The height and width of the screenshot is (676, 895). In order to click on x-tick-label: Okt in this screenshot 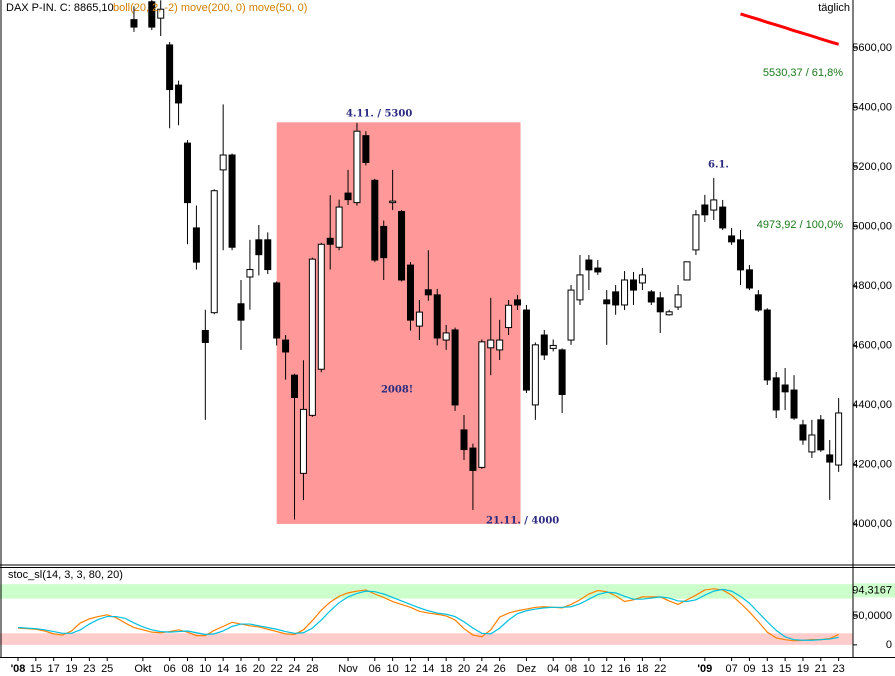, I will do `click(142, 669)`.